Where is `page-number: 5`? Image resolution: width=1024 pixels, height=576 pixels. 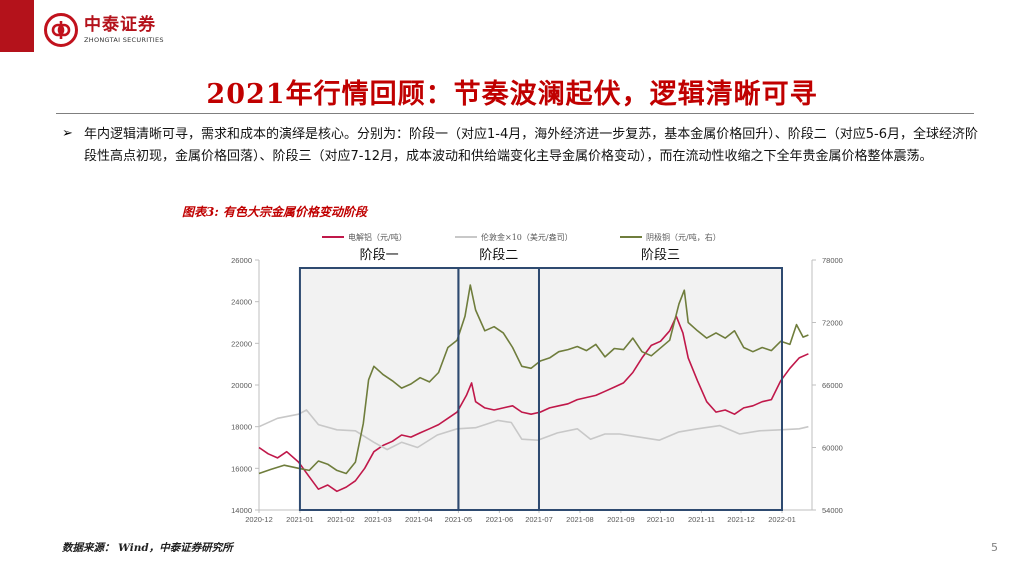
page-number: 5 is located at coordinates (994, 547).